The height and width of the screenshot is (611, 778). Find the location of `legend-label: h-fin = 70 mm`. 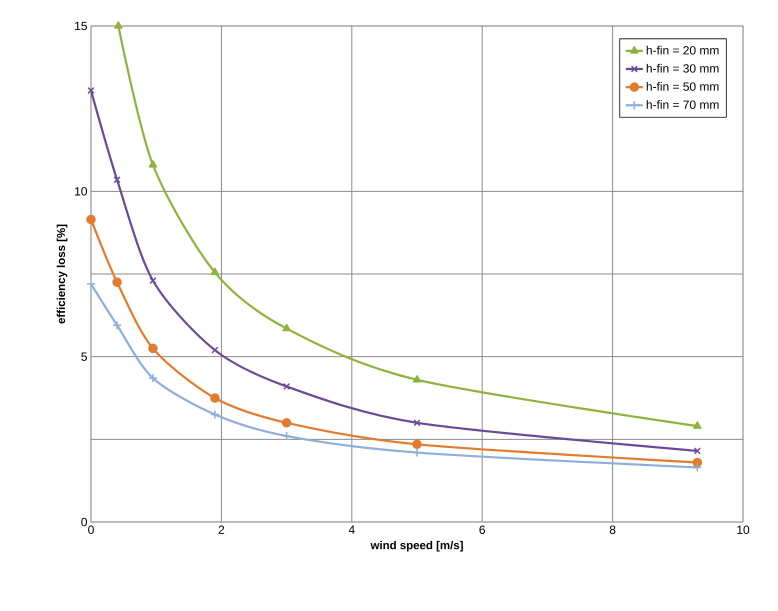

legend-label: h-fin = 70 mm is located at coordinates (682, 104).